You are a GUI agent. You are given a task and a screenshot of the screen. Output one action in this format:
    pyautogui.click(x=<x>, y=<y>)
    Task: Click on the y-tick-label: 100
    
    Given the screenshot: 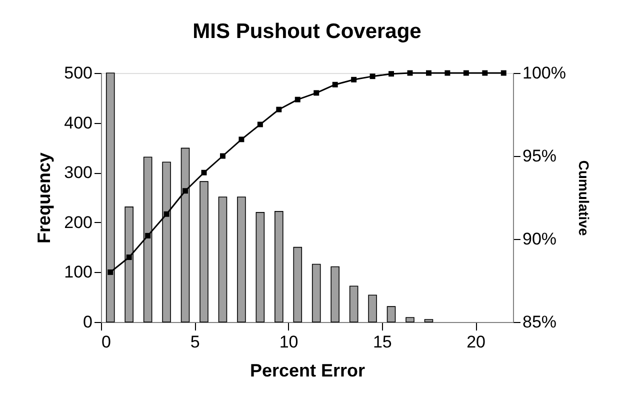 What is the action you would take?
    pyautogui.click(x=78, y=272)
    